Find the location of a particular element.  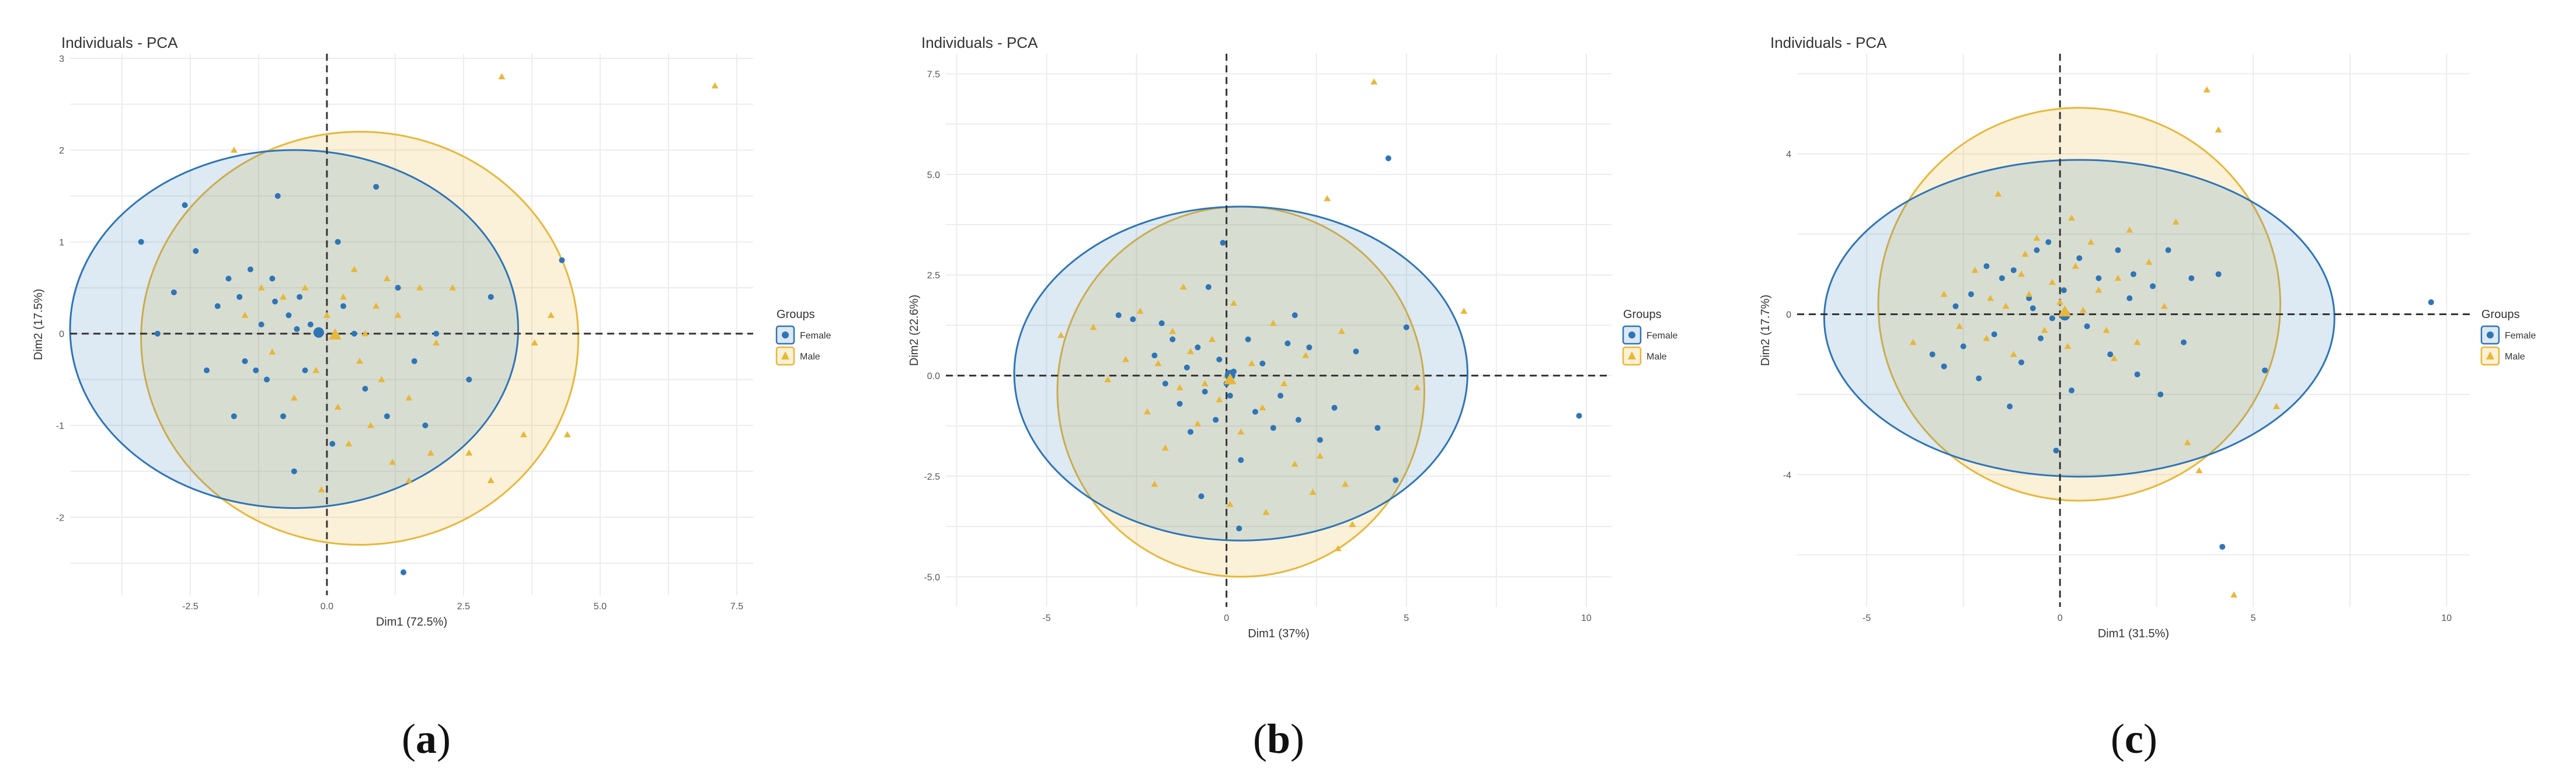

y-axis-title: Dim2 (17.5%) is located at coordinates (38, 324).